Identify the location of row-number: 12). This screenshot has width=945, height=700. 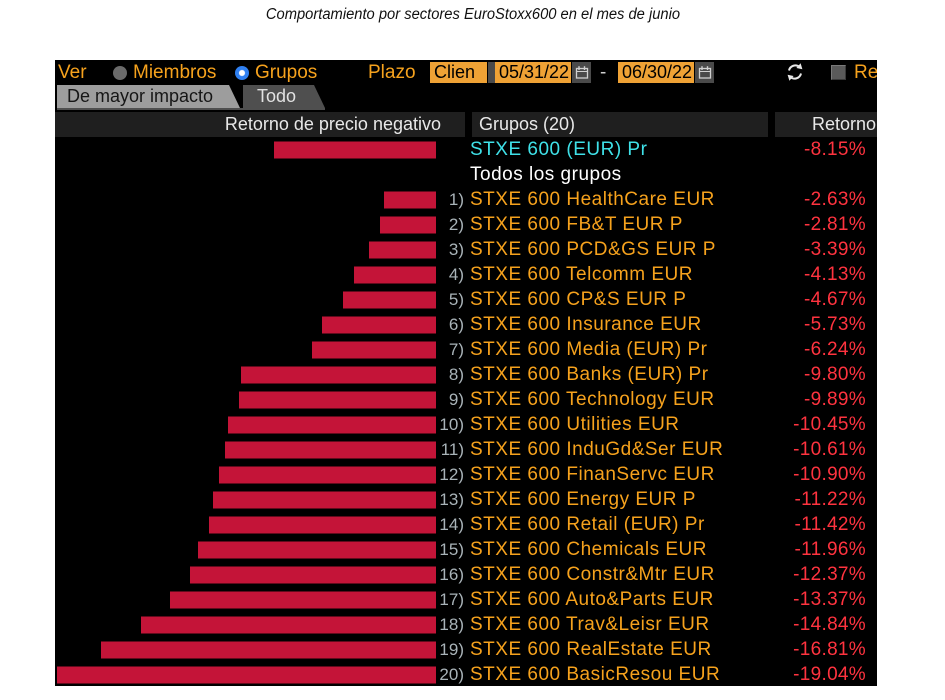
(451, 474).